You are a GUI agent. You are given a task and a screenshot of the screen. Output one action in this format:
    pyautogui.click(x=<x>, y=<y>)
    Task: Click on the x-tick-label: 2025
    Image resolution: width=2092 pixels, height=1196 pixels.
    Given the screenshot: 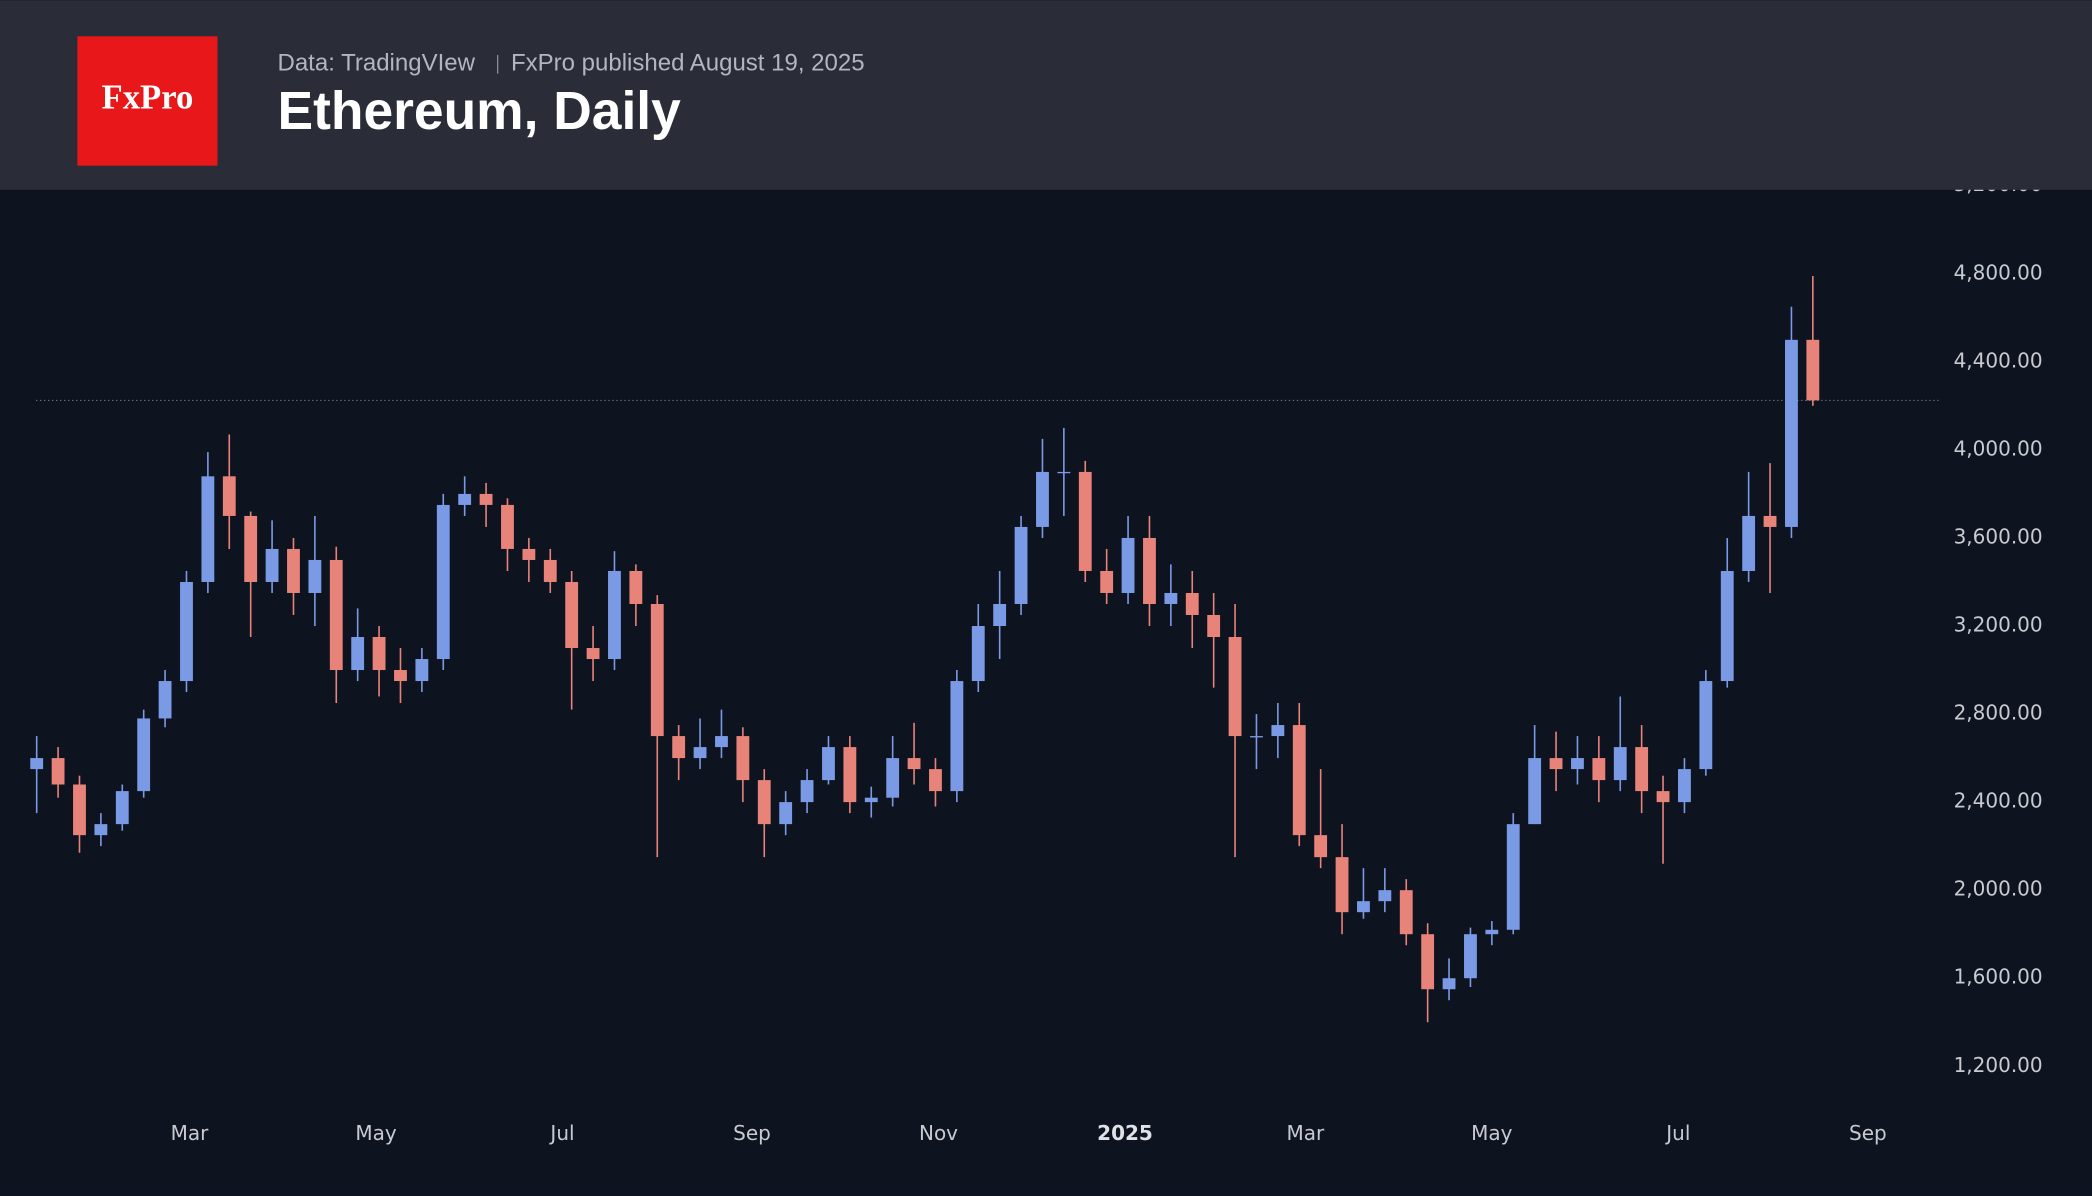 What is the action you would take?
    pyautogui.click(x=1125, y=1133)
    